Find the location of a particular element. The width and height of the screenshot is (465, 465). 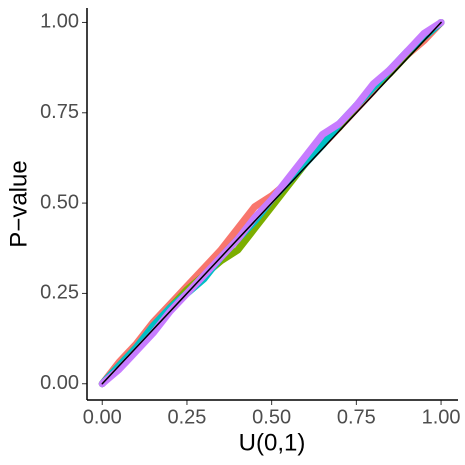

y-tick-label: 1.00 is located at coordinates (59, 22).